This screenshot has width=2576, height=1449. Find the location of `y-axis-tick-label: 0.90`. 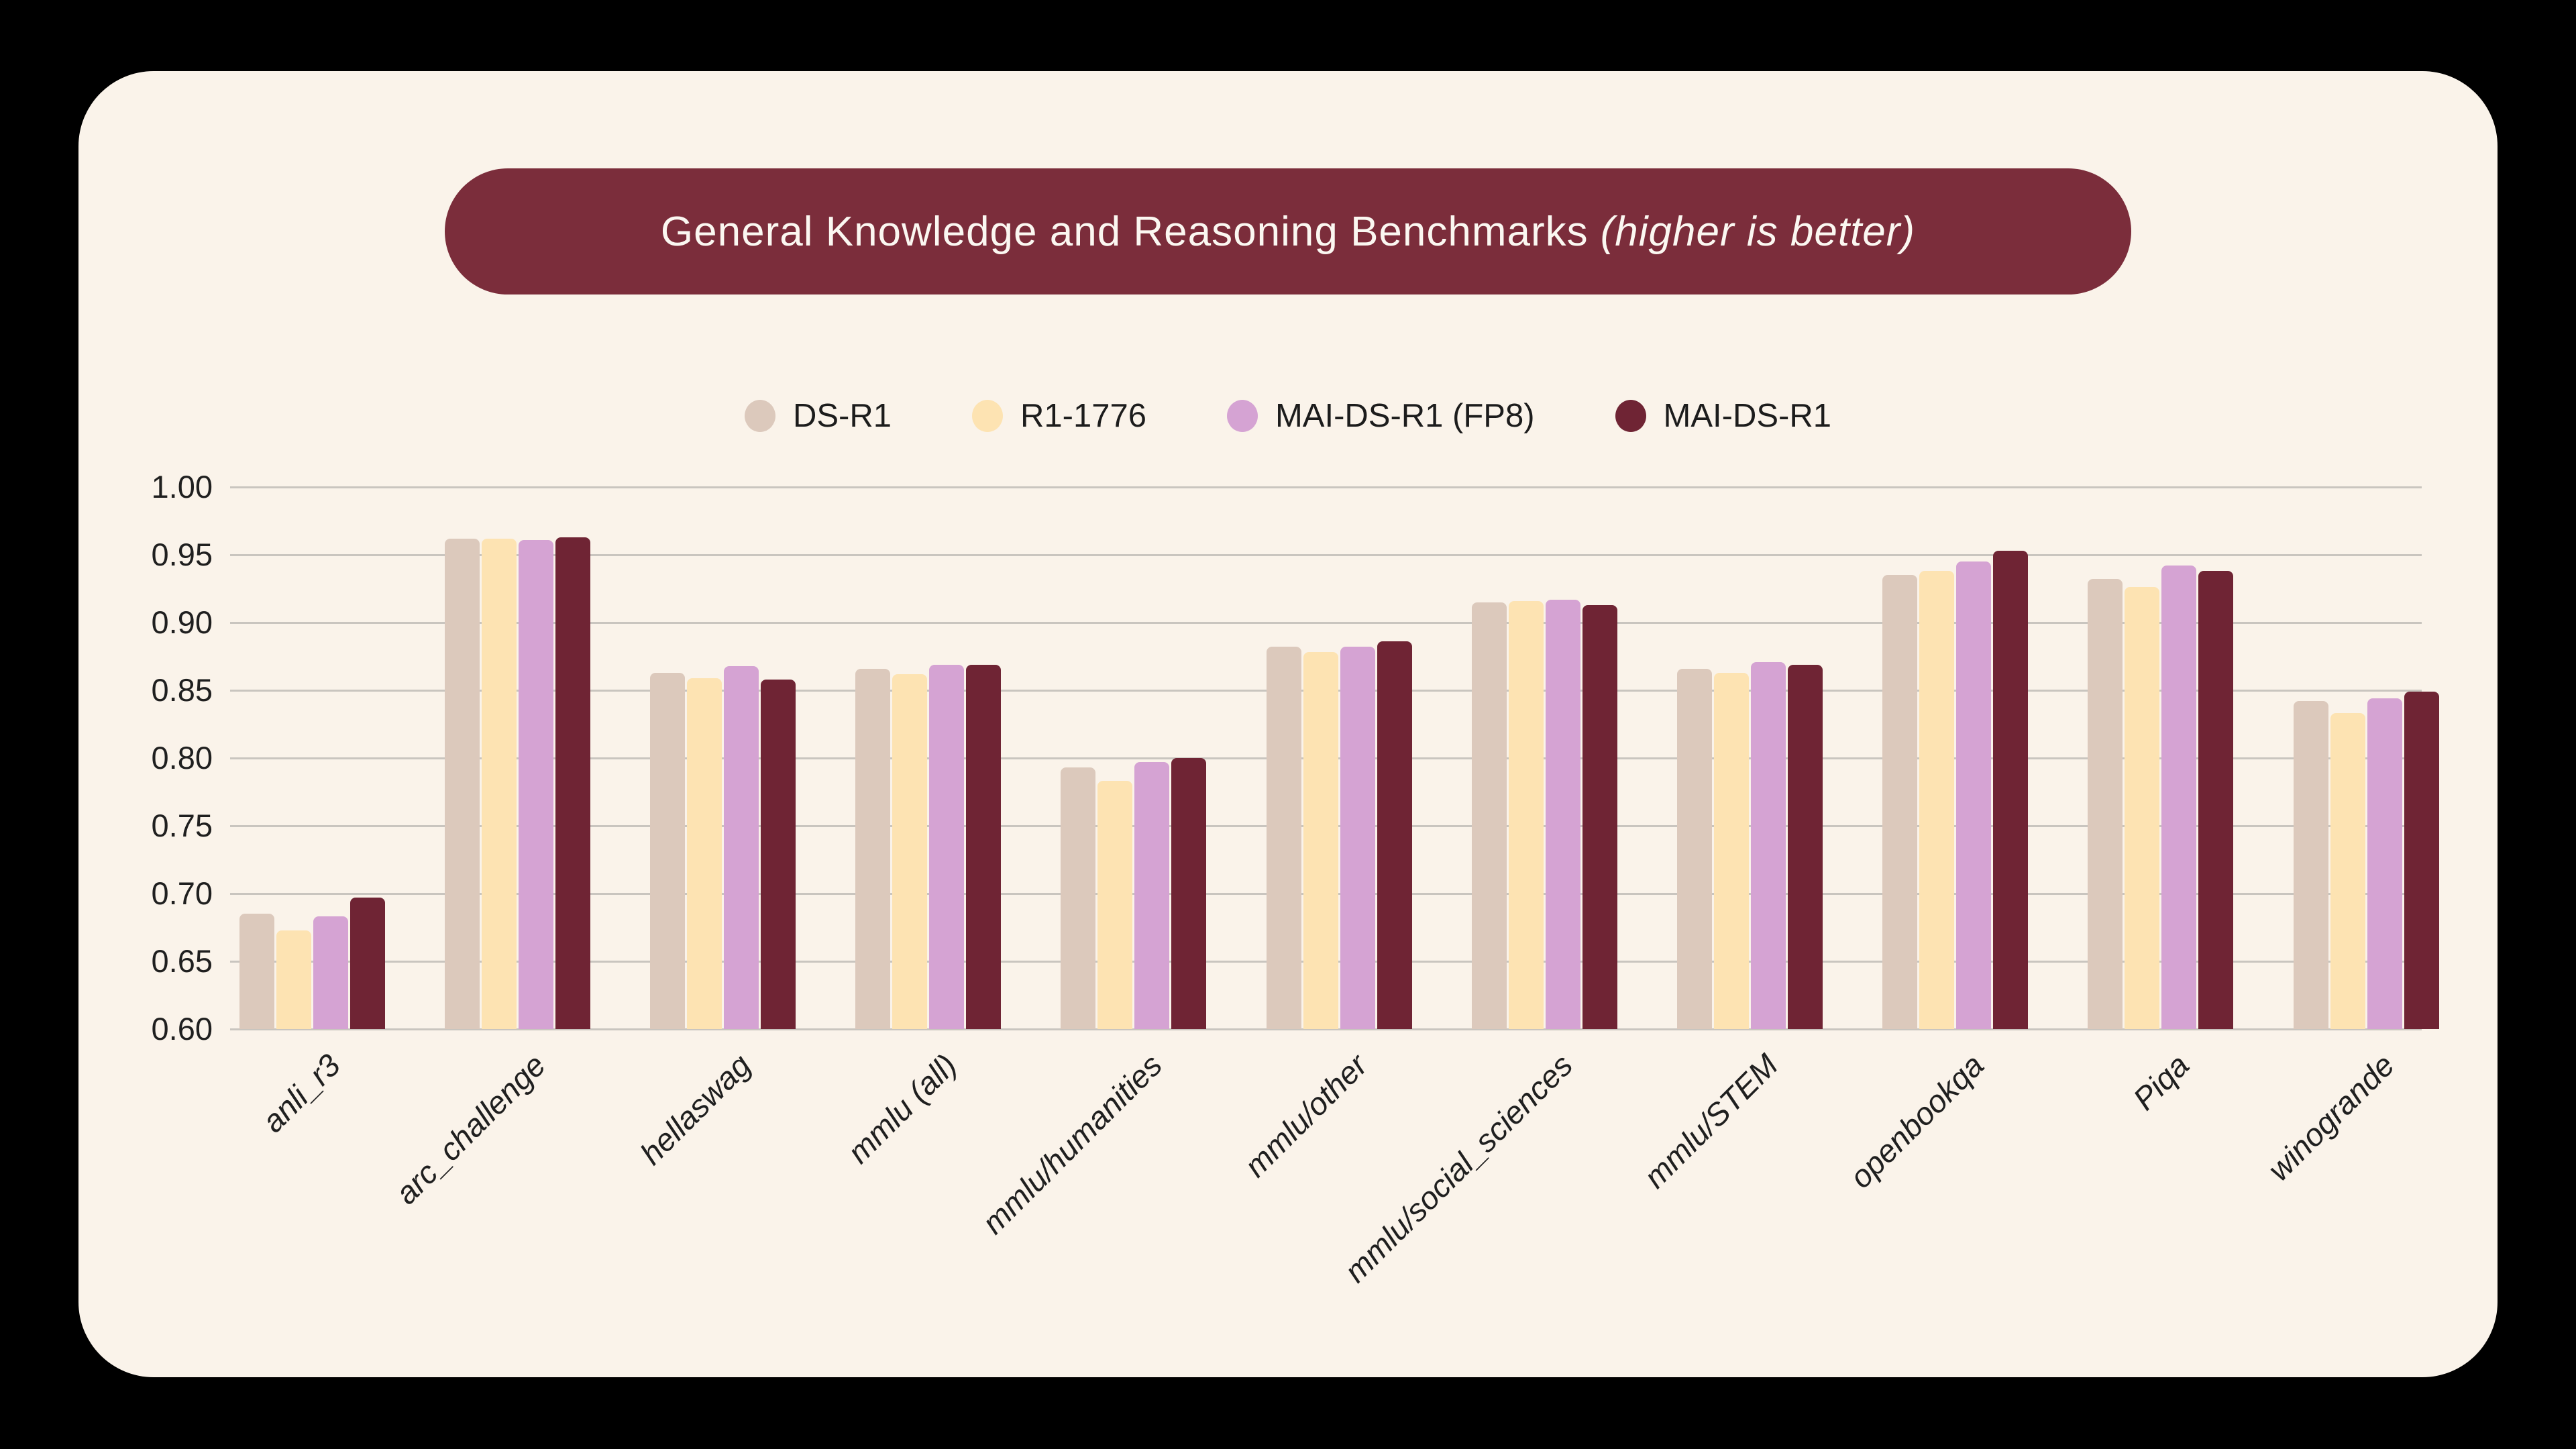

y-axis-tick-label: 0.90 is located at coordinates (182, 622).